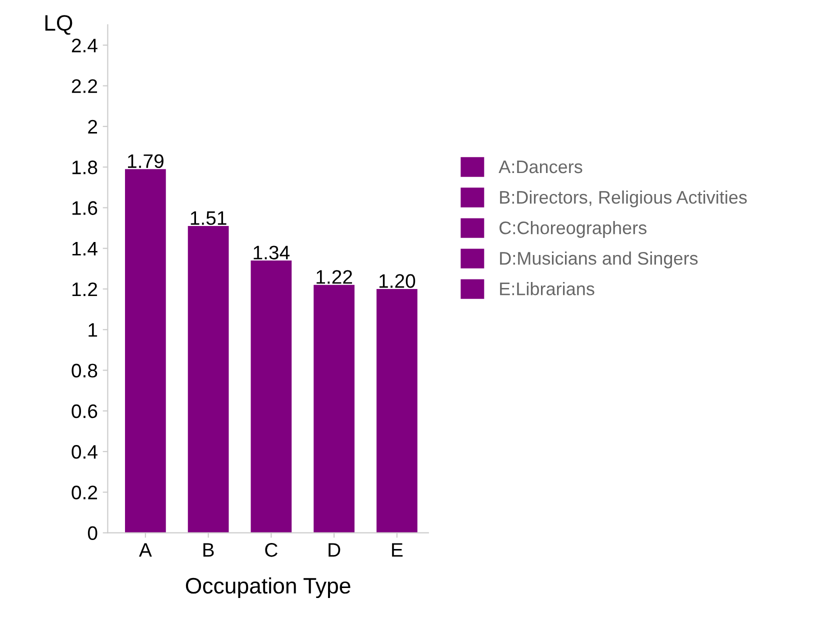 This screenshot has width=816, height=621. Describe the element at coordinates (93, 127) in the screenshot. I see `y-tick-label: 2` at that location.